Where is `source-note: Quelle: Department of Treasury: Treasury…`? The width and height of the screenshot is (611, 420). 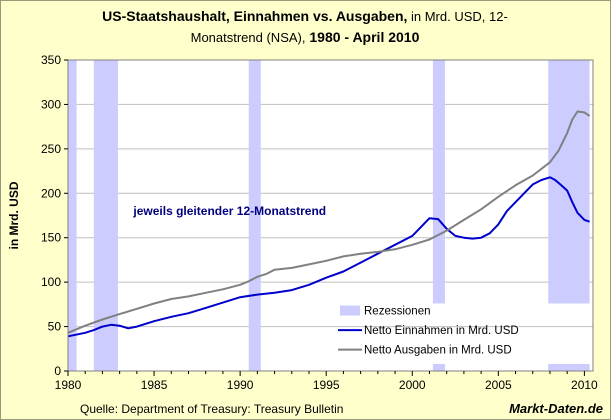
source-note: Quelle: Department of Treasury: Treasury… is located at coordinates (212, 409).